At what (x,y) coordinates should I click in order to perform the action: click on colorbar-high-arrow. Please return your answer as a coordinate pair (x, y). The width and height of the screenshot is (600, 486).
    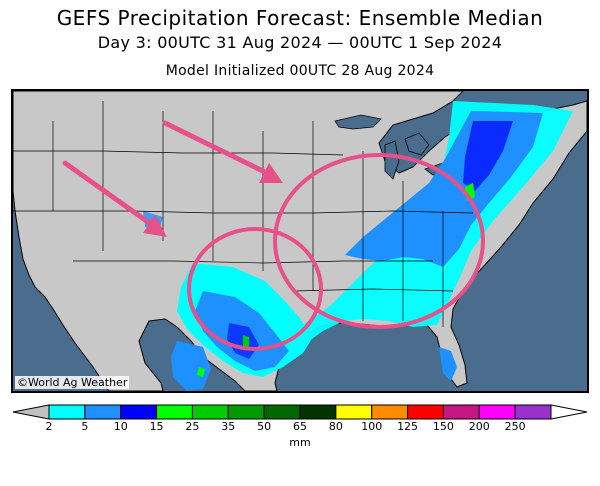
    Looking at the image, I should click on (569, 412).